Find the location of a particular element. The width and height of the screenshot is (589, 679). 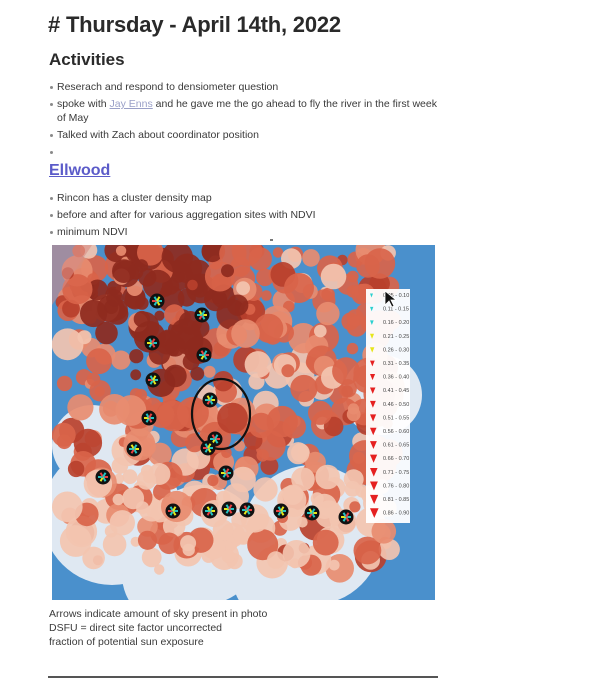

page-title: # Thursday - April 14th, 2022 is located at coordinates (194, 24).